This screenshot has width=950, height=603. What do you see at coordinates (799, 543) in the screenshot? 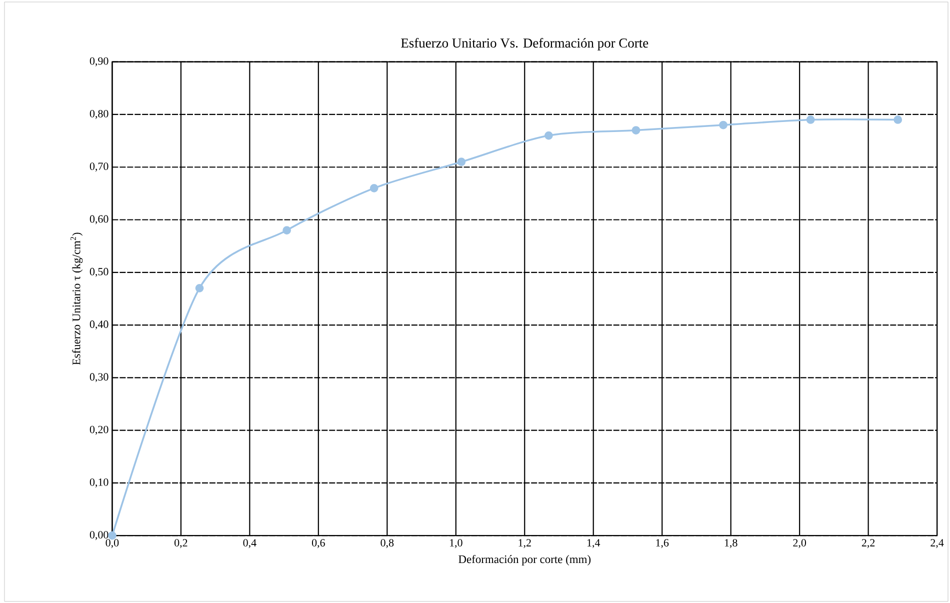
I see `x-tick-label: 2,0` at bounding box center [799, 543].